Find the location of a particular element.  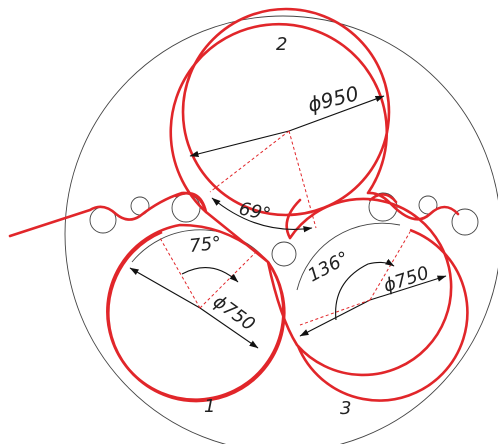

roll-left is located at coordinates (196, 316).